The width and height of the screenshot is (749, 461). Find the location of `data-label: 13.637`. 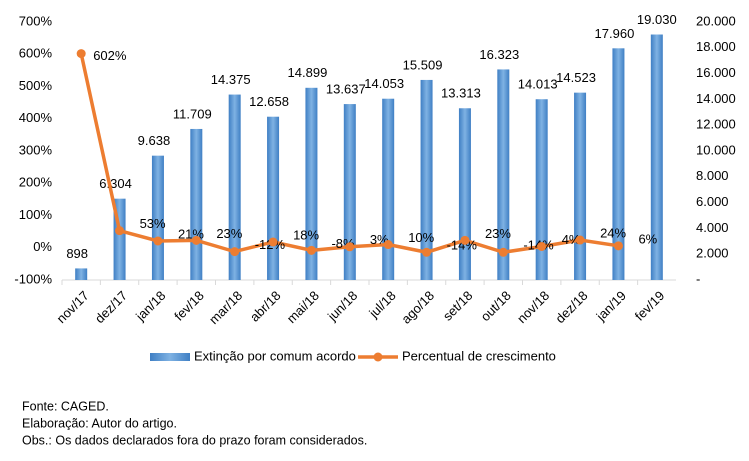

data-label: 13.637 is located at coordinates (346, 89).